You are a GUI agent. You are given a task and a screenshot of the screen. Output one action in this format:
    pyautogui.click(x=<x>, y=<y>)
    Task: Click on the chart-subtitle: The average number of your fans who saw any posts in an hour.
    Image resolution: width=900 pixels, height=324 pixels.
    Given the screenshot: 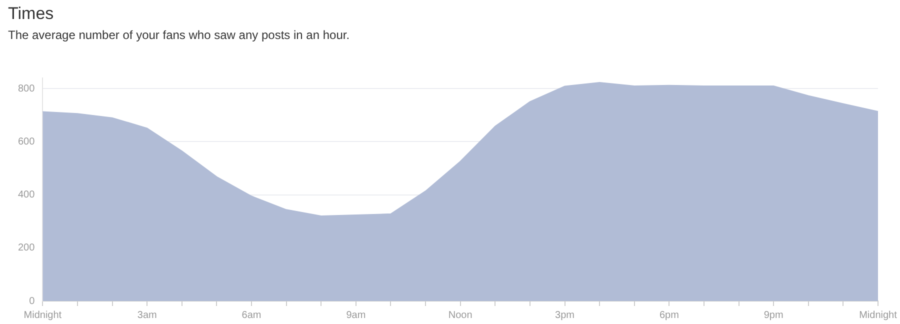 What is the action you would take?
    pyautogui.click(x=179, y=35)
    